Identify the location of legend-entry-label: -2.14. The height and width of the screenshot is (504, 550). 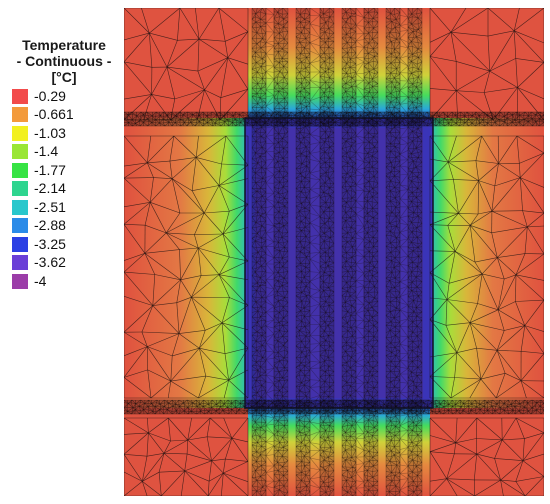
(50, 188).